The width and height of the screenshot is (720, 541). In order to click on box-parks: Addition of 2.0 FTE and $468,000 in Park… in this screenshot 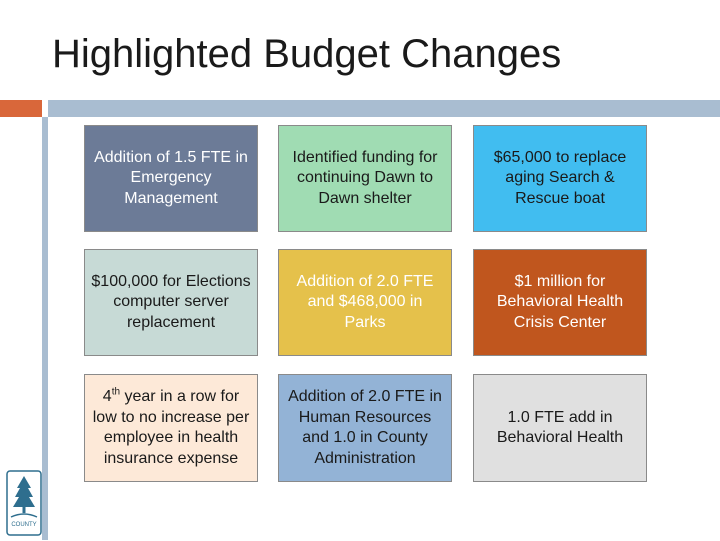, I will do `click(365, 302)`.